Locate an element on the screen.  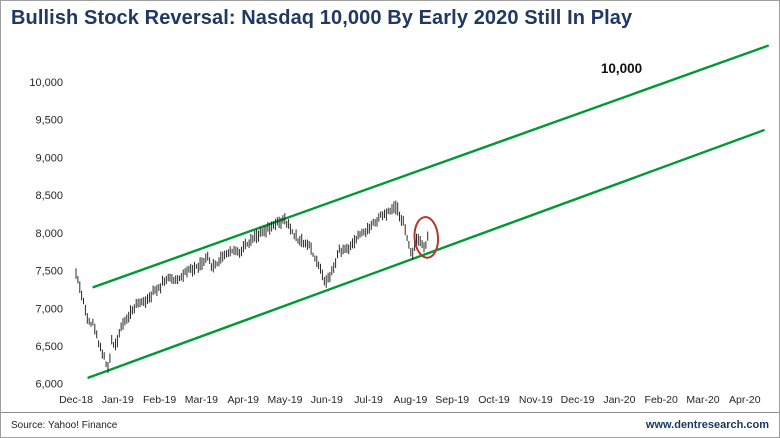
svg-text: 9,000 is located at coordinates (49, 158).